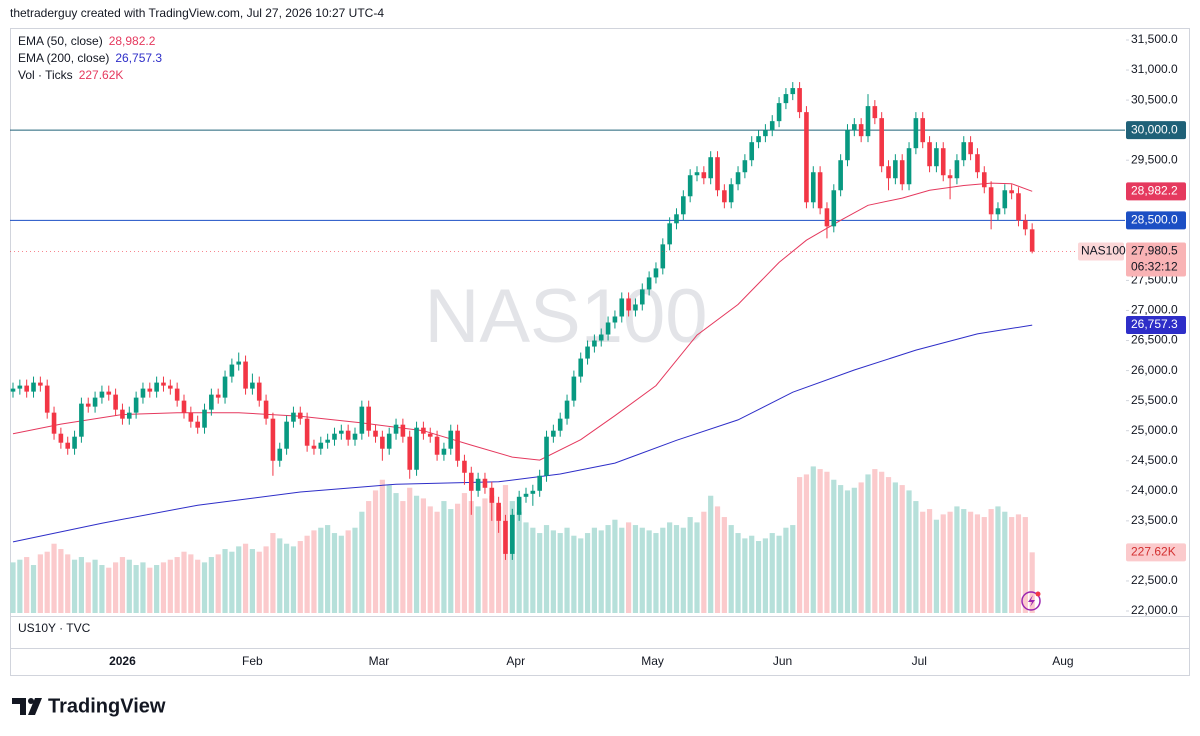 This screenshot has width=1200, height=736. I want to click on legend-value: 227.62K, so click(101, 75).